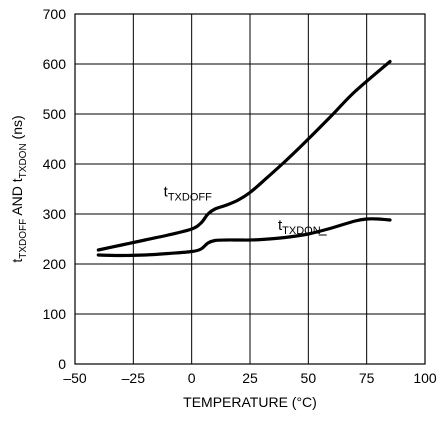 This screenshot has width=438, height=421. What do you see at coordinates (425, 378) in the screenshot?
I see `x-tick-label: 100` at bounding box center [425, 378].